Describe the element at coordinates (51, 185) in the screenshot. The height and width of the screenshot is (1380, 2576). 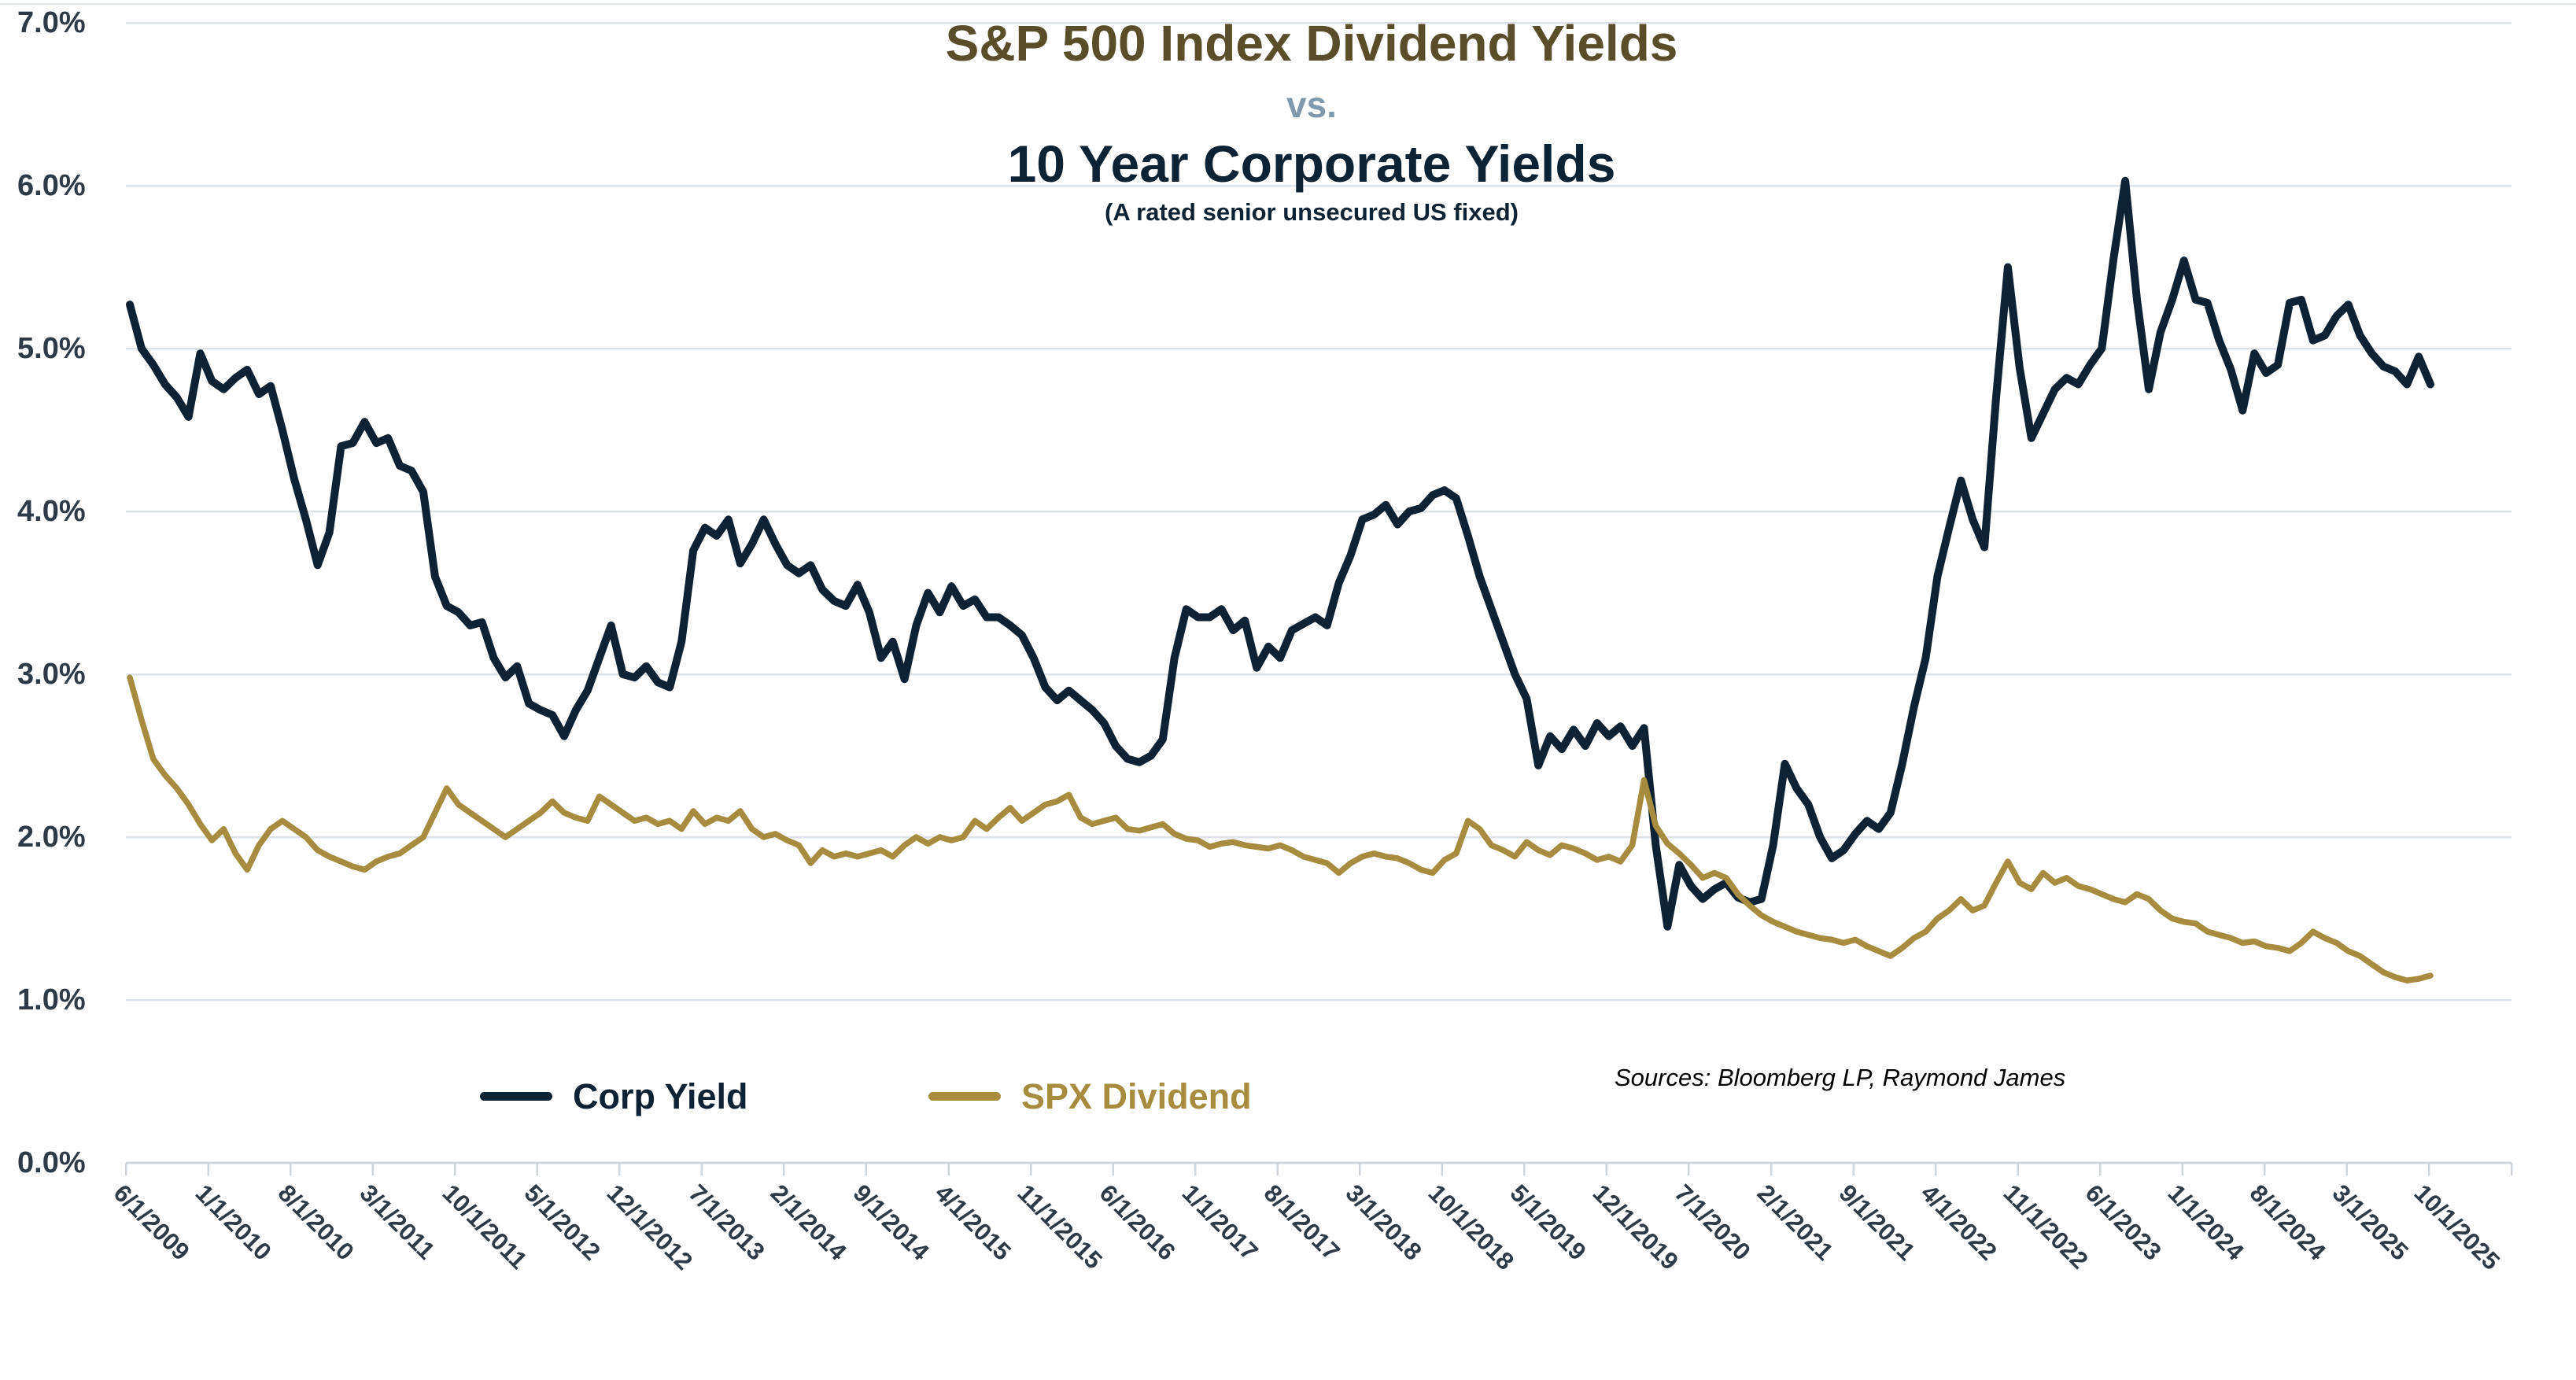
I see `y-axis-tick-label: 6.0%` at that location.